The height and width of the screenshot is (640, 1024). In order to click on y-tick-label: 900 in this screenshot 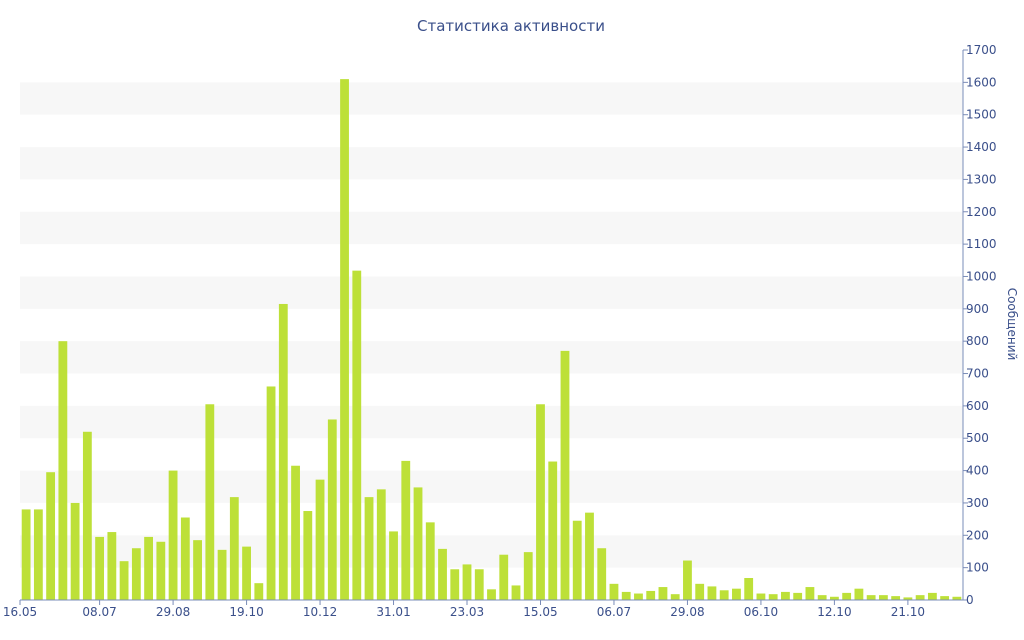, I will do `click(977, 309)`.